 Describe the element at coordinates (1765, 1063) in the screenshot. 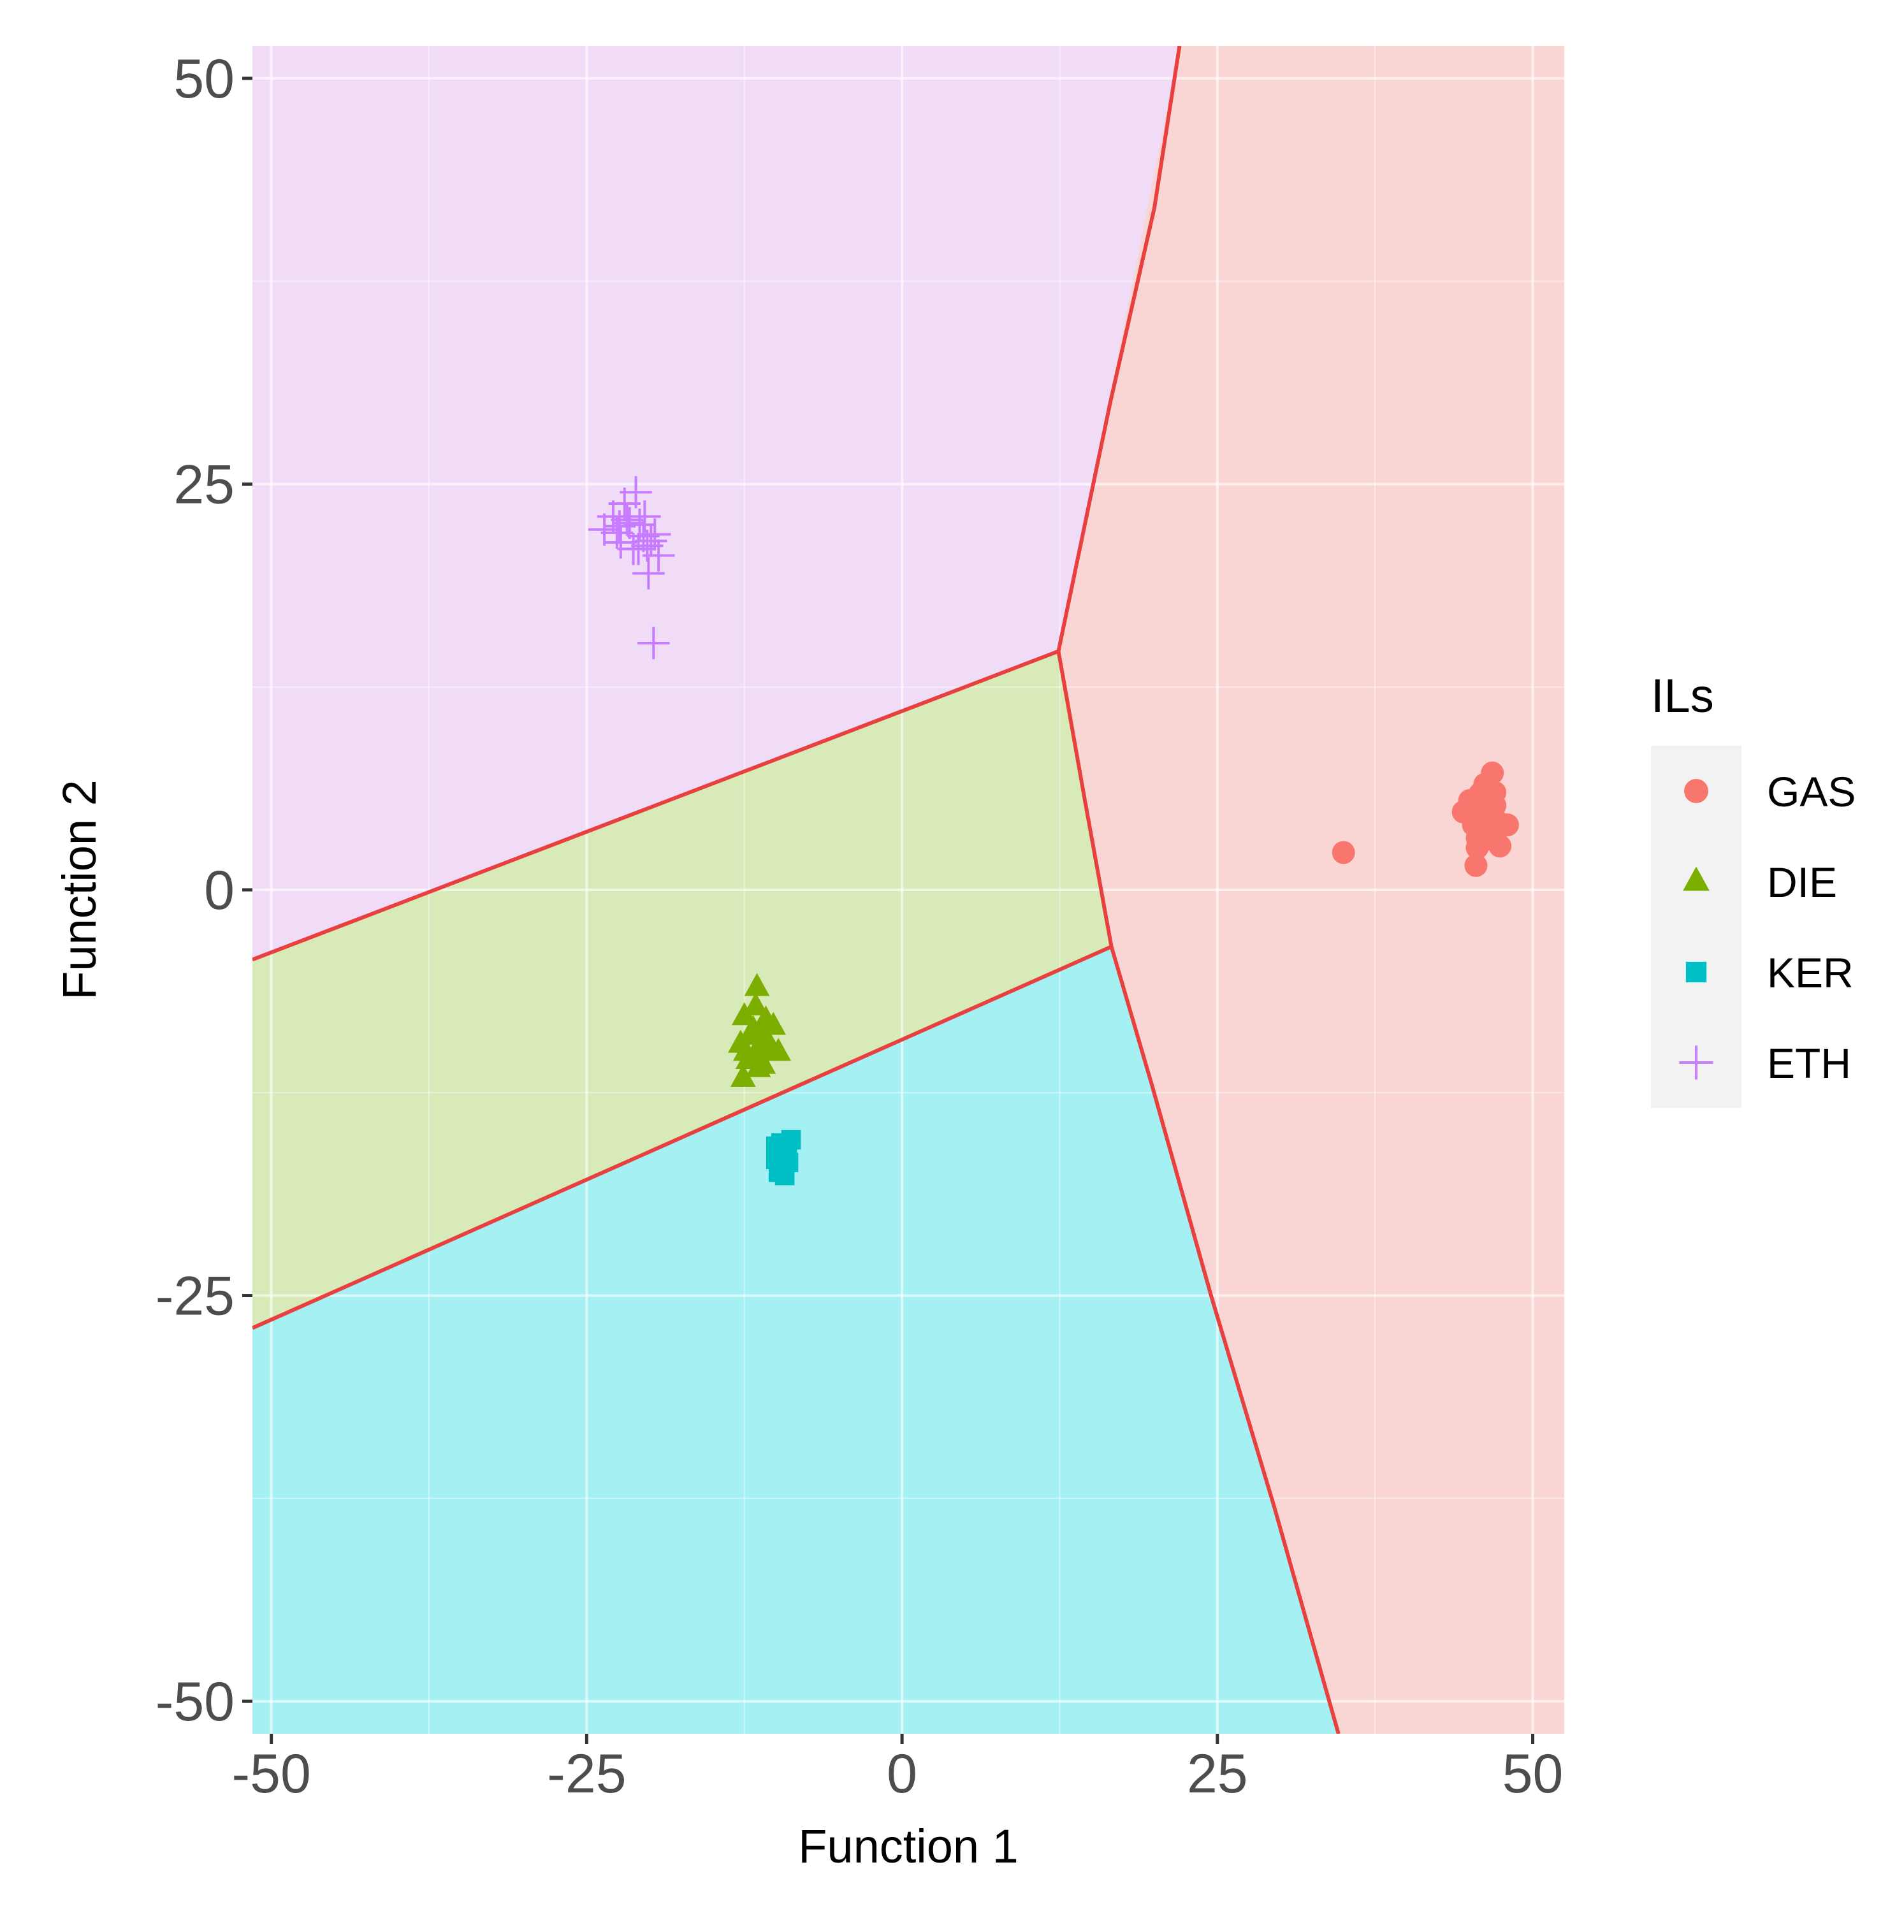

I see `legend-item-eth: ETH` at that location.